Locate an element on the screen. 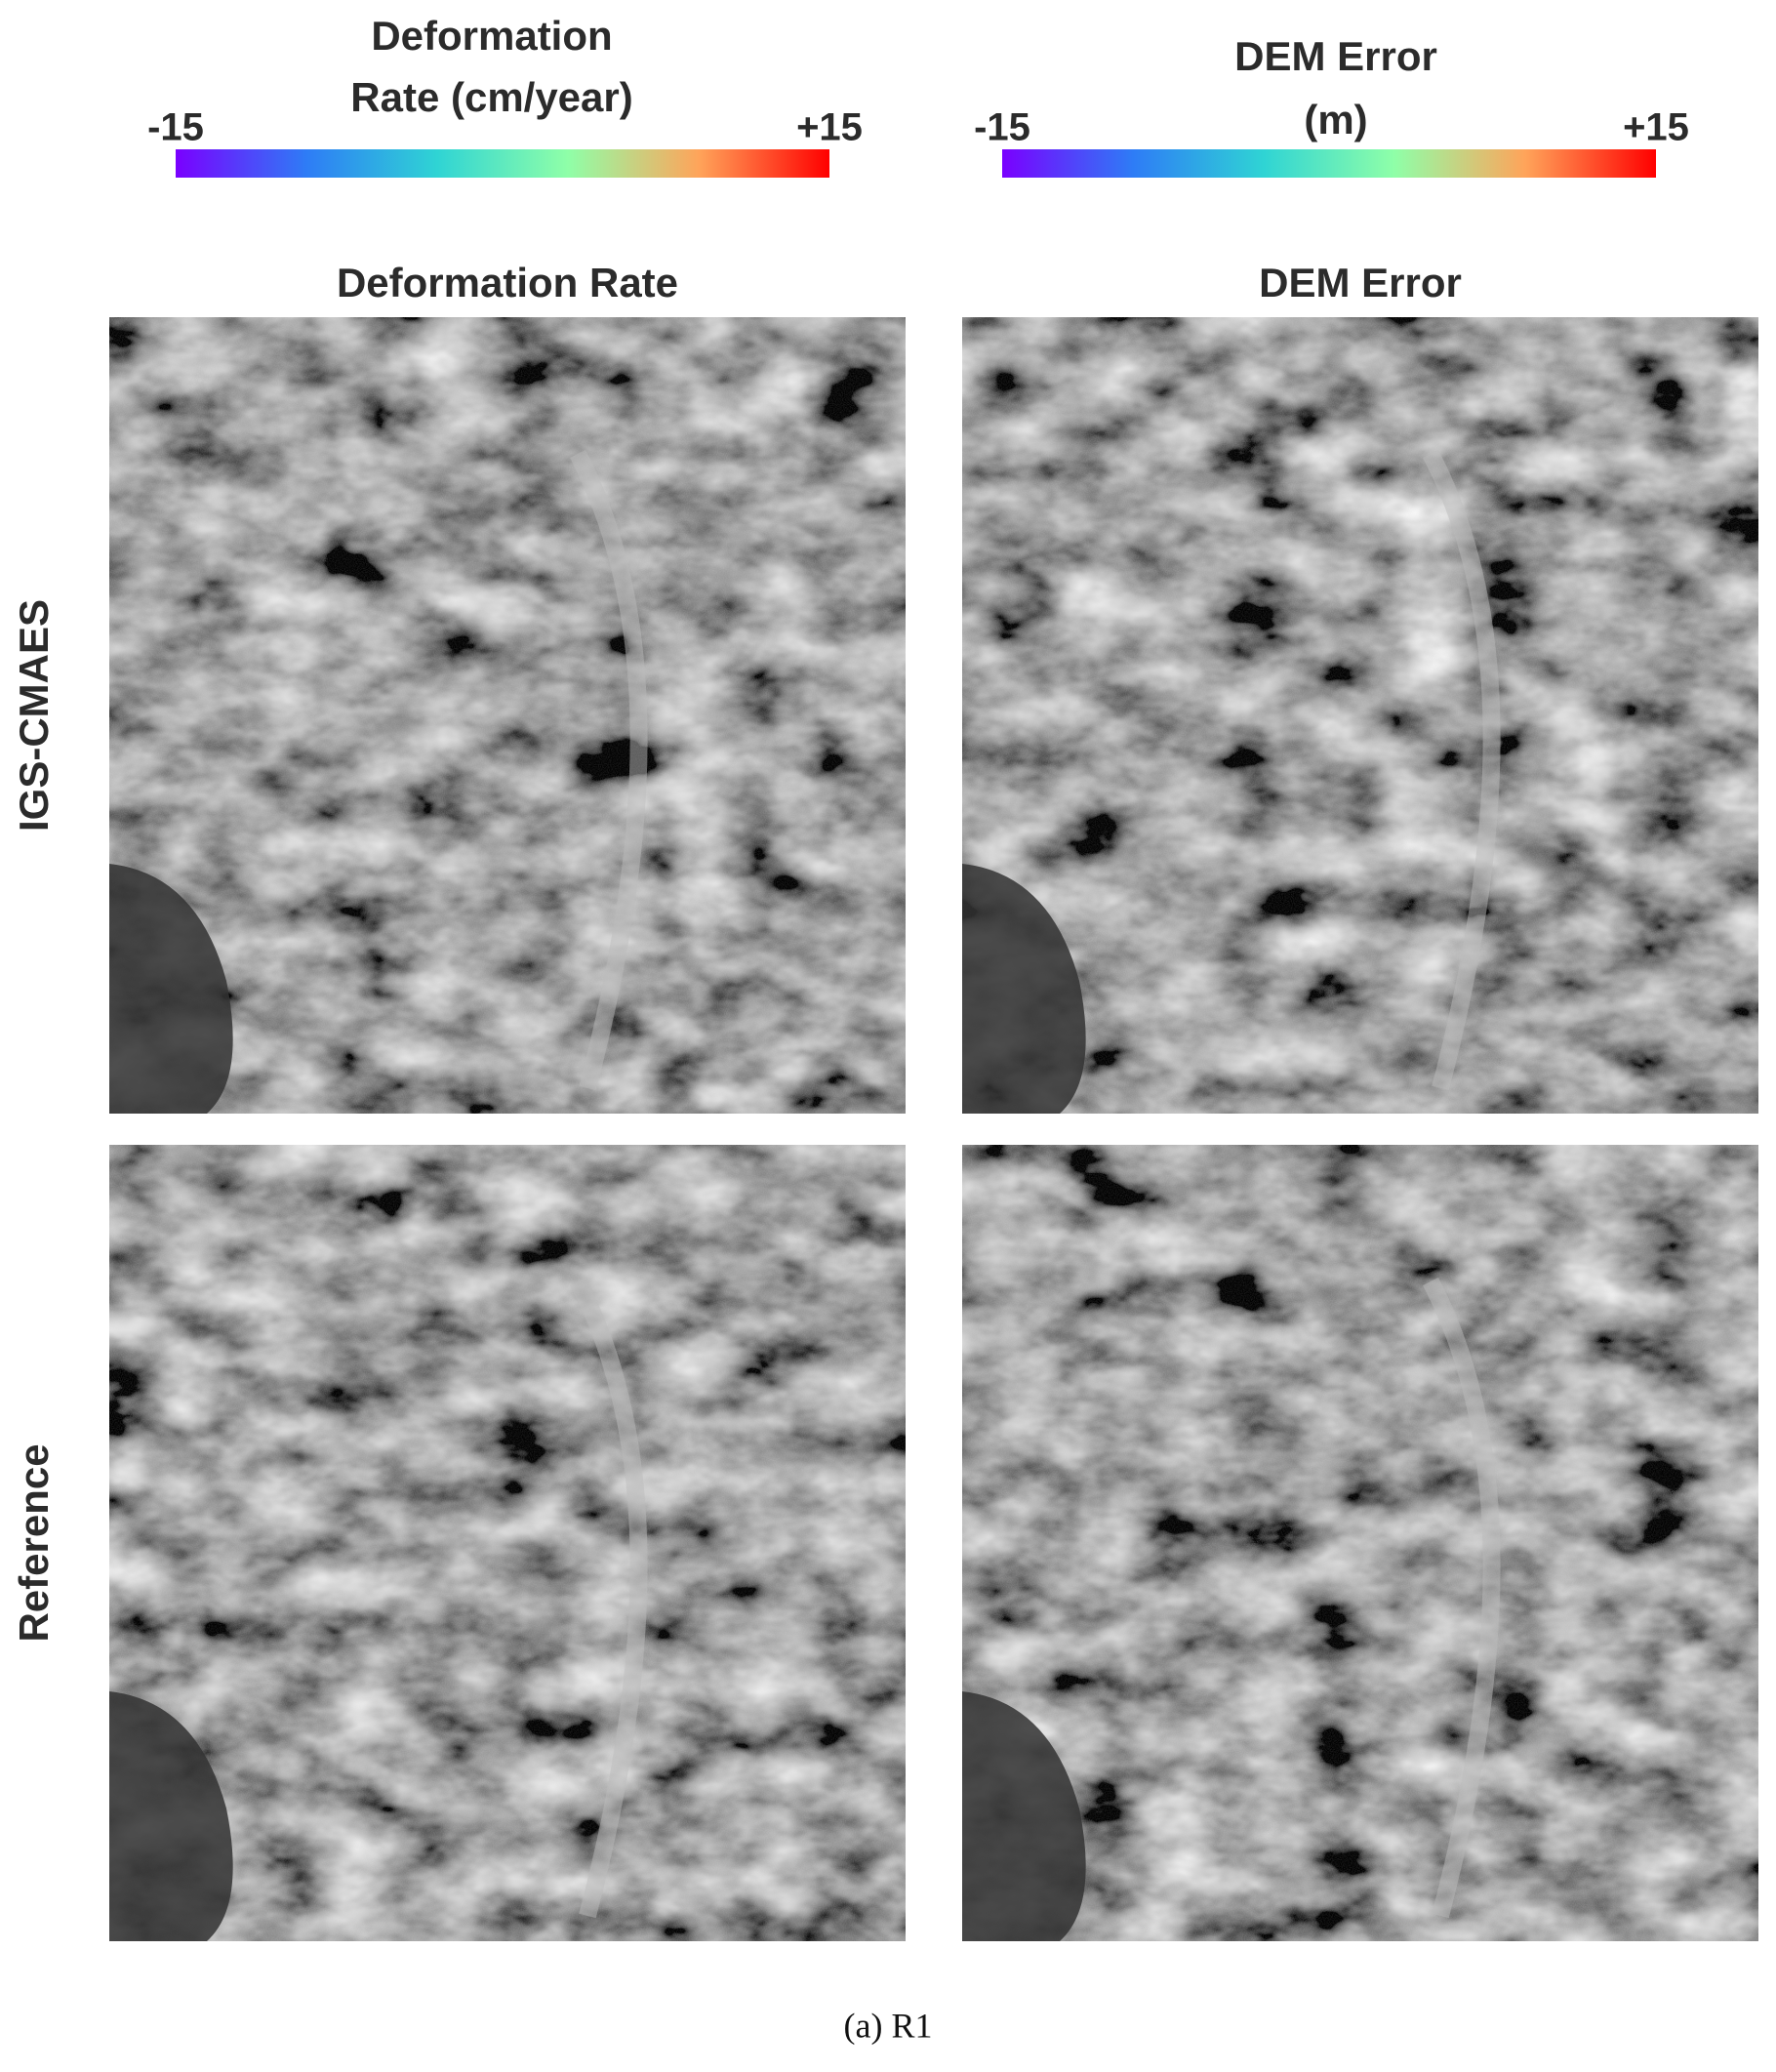  colorbar-title: (m) is located at coordinates (1335, 119).